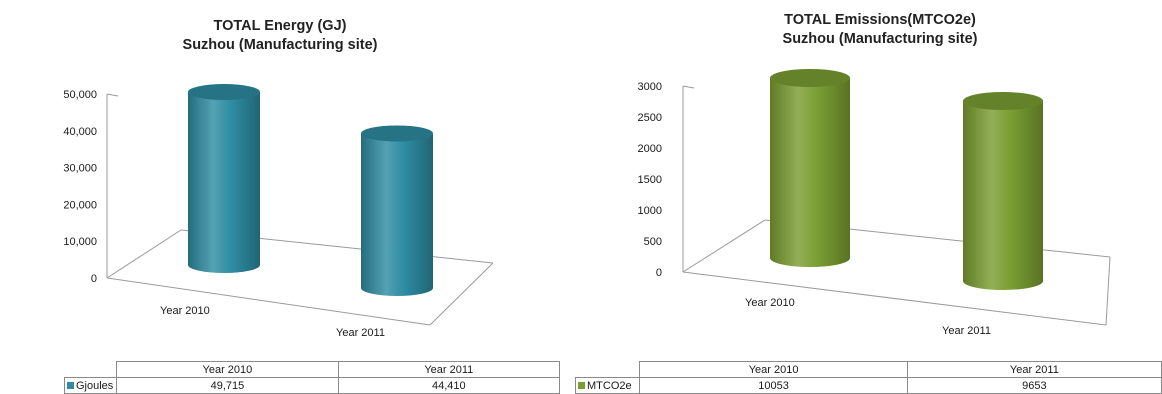 This screenshot has width=1162, height=394. I want to click on y-tick-label: 500, so click(653, 242).